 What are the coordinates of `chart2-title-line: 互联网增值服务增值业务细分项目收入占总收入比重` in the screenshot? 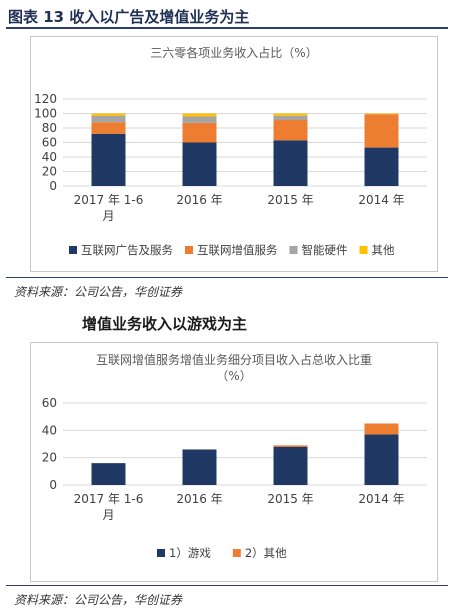 It's located at (234, 359).